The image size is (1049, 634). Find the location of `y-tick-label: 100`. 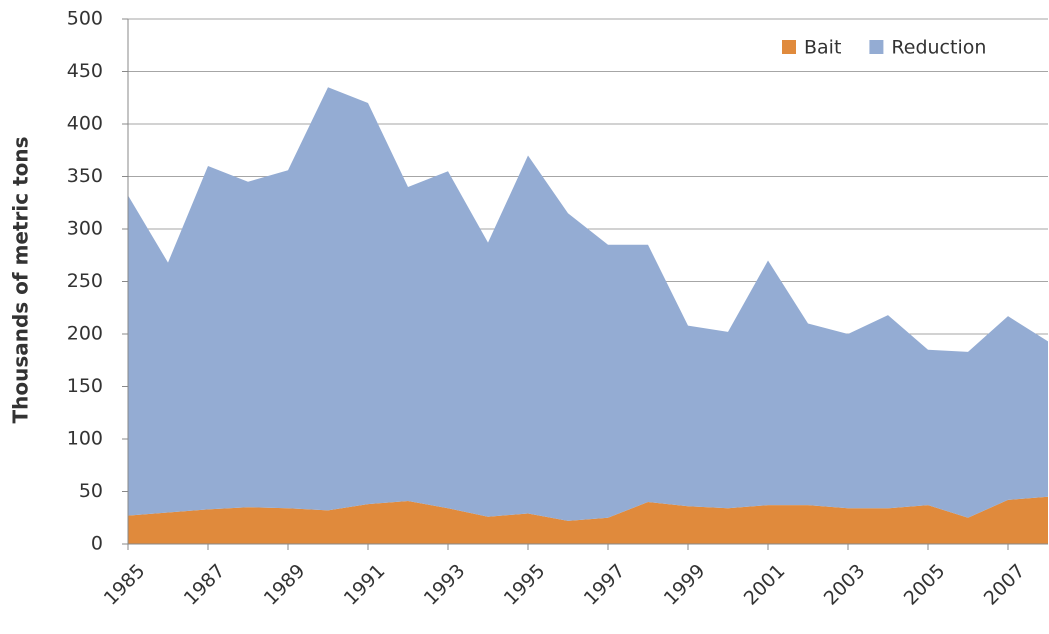

y-tick-label: 100 is located at coordinates (85, 439).